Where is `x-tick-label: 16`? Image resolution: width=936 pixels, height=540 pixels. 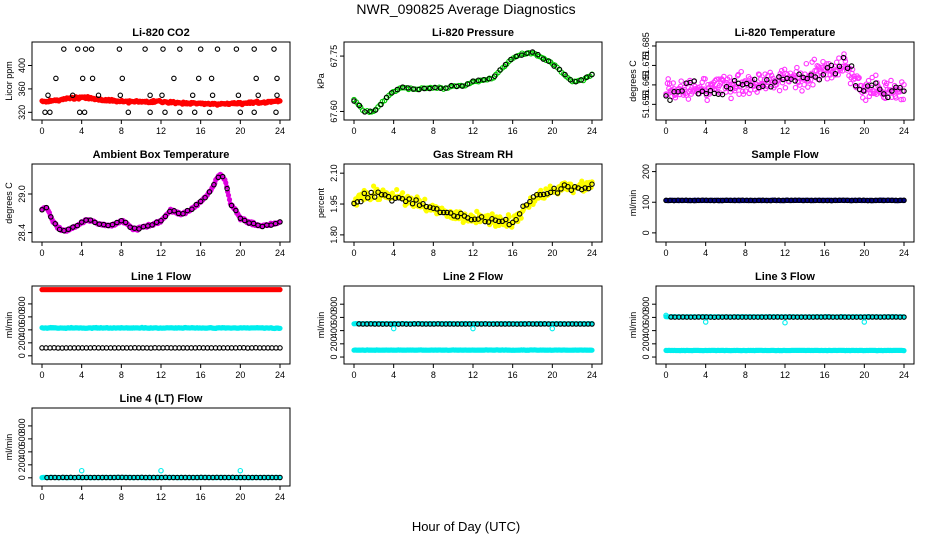 x-tick-label: 16 is located at coordinates (201, 131).